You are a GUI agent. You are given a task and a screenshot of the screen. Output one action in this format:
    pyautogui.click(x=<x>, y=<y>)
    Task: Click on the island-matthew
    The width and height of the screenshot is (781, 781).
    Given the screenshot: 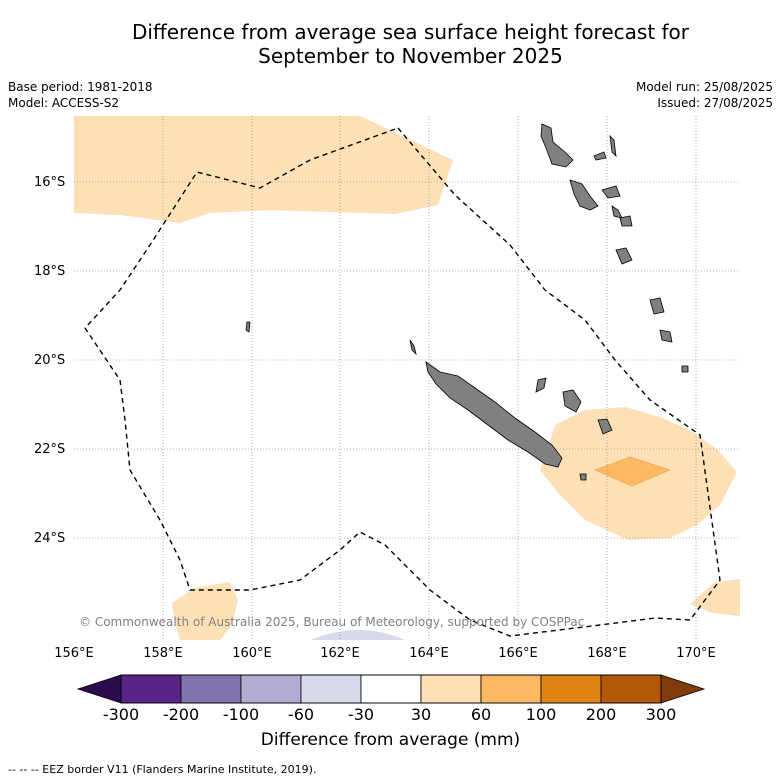 What is the action you would take?
    pyautogui.click(x=685, y=369)
    